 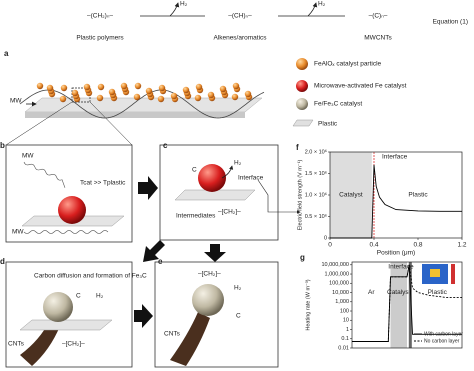 I want to click on intermediate: –(CH)ₙ–, so click(x=240, y=16).